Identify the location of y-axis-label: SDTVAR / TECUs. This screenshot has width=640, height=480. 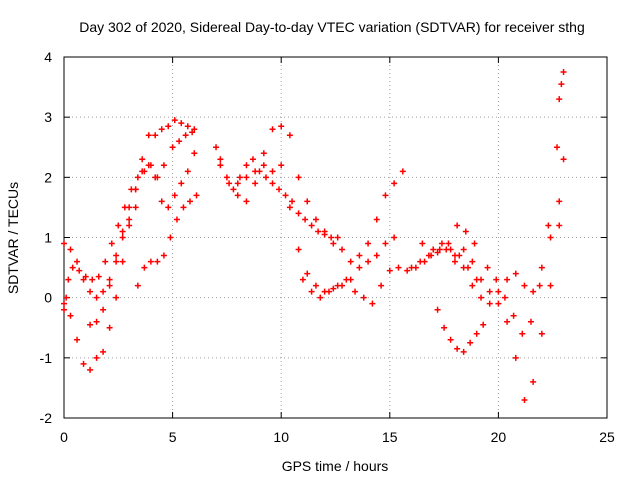
(13, 238).